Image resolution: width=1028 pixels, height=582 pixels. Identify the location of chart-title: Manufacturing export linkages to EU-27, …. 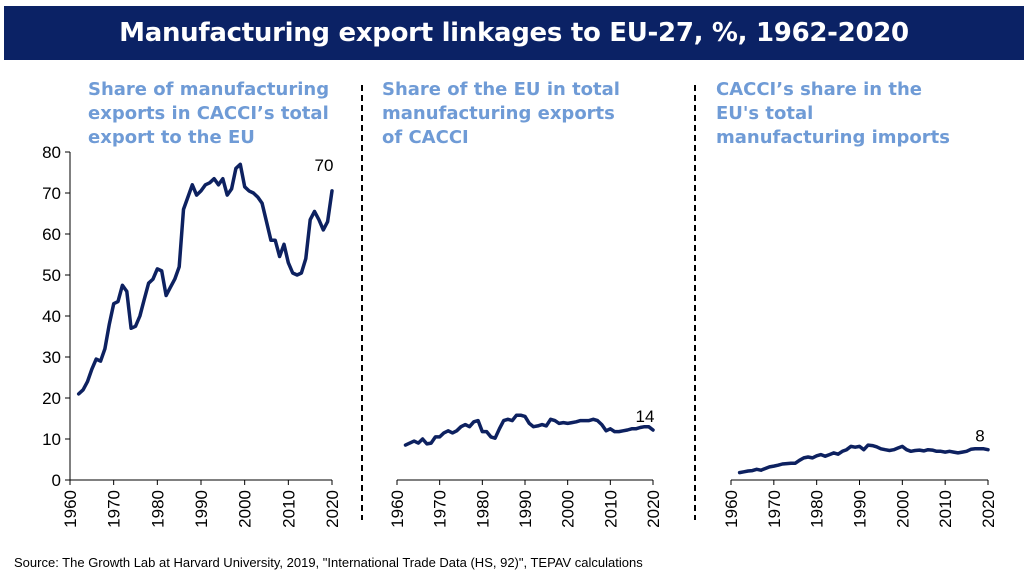
(514, 33).